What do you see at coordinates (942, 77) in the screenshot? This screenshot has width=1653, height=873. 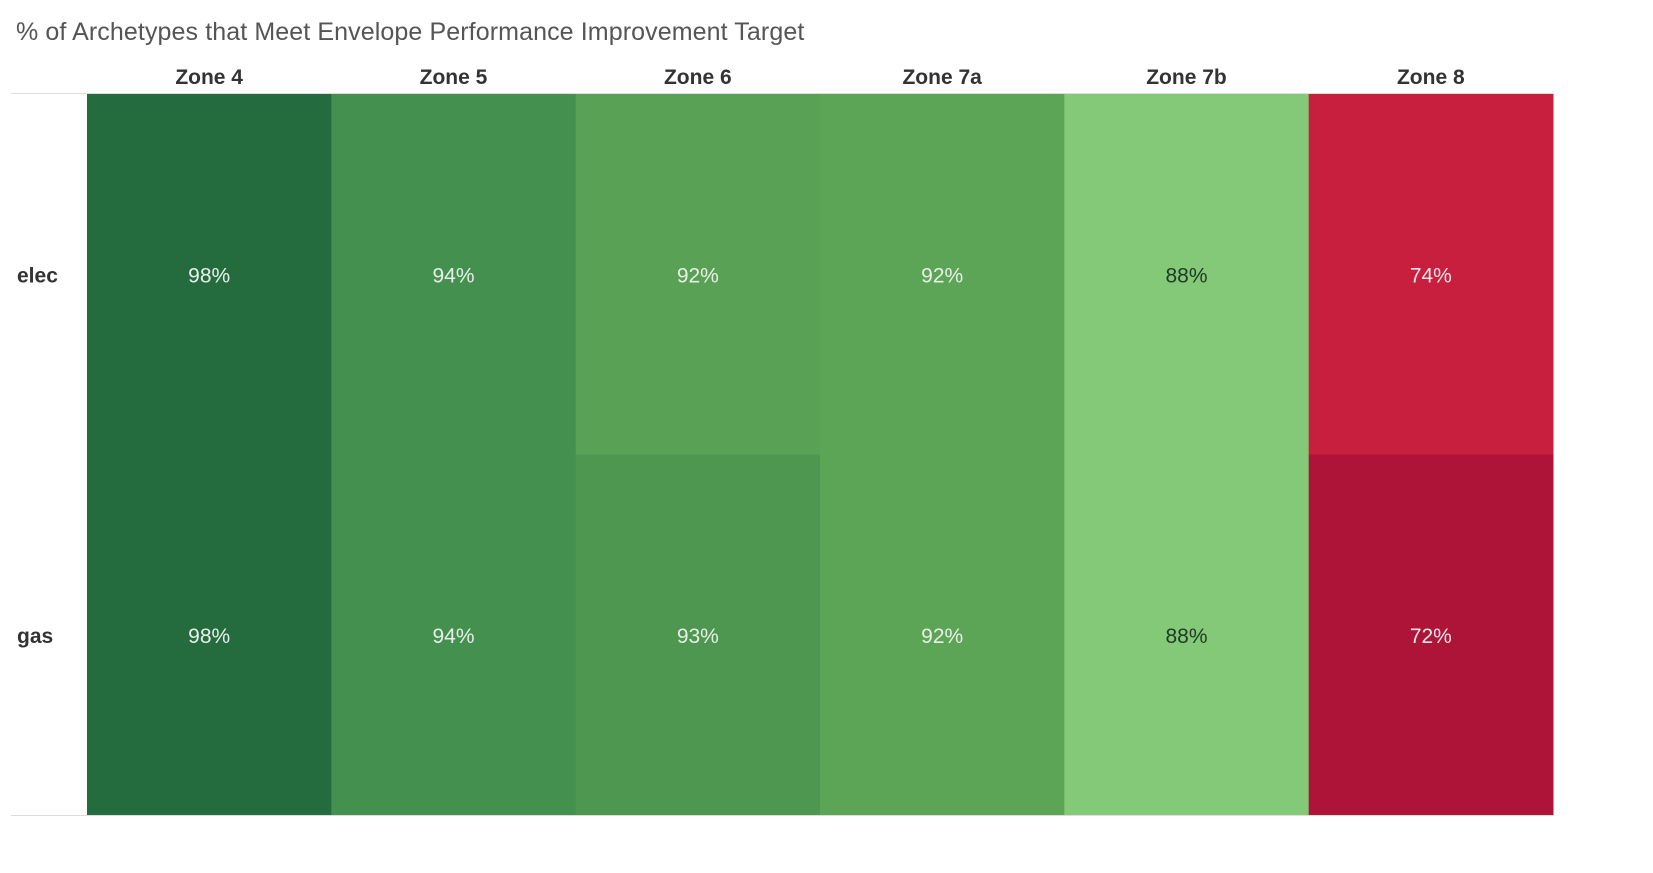 I see `column-label: Zone 7a` at bounding box center [942, 77].